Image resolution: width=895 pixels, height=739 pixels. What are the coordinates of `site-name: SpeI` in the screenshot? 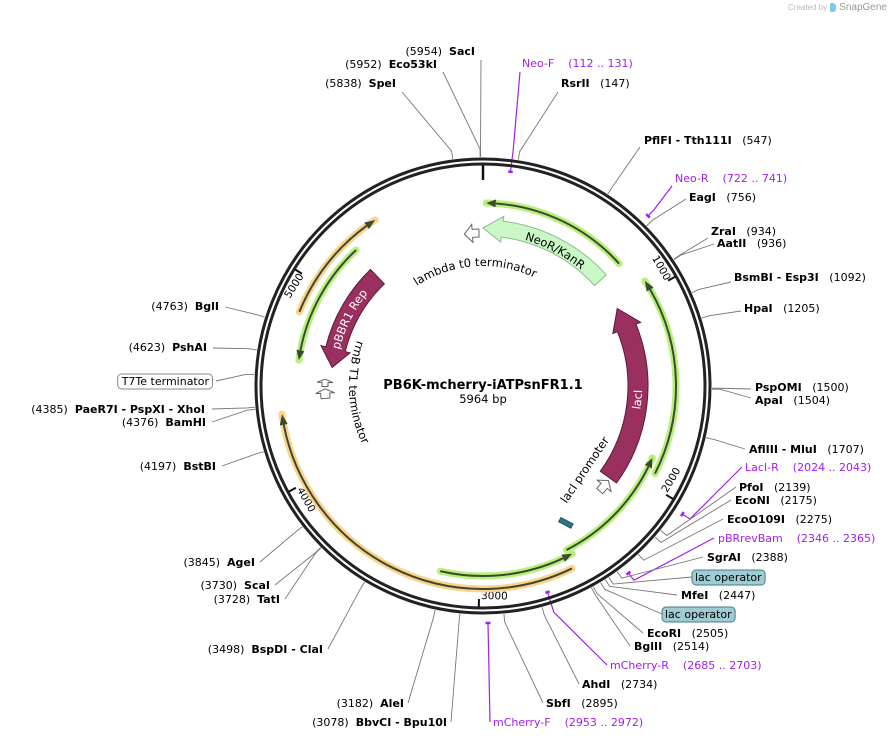 It's located at (382, 83).